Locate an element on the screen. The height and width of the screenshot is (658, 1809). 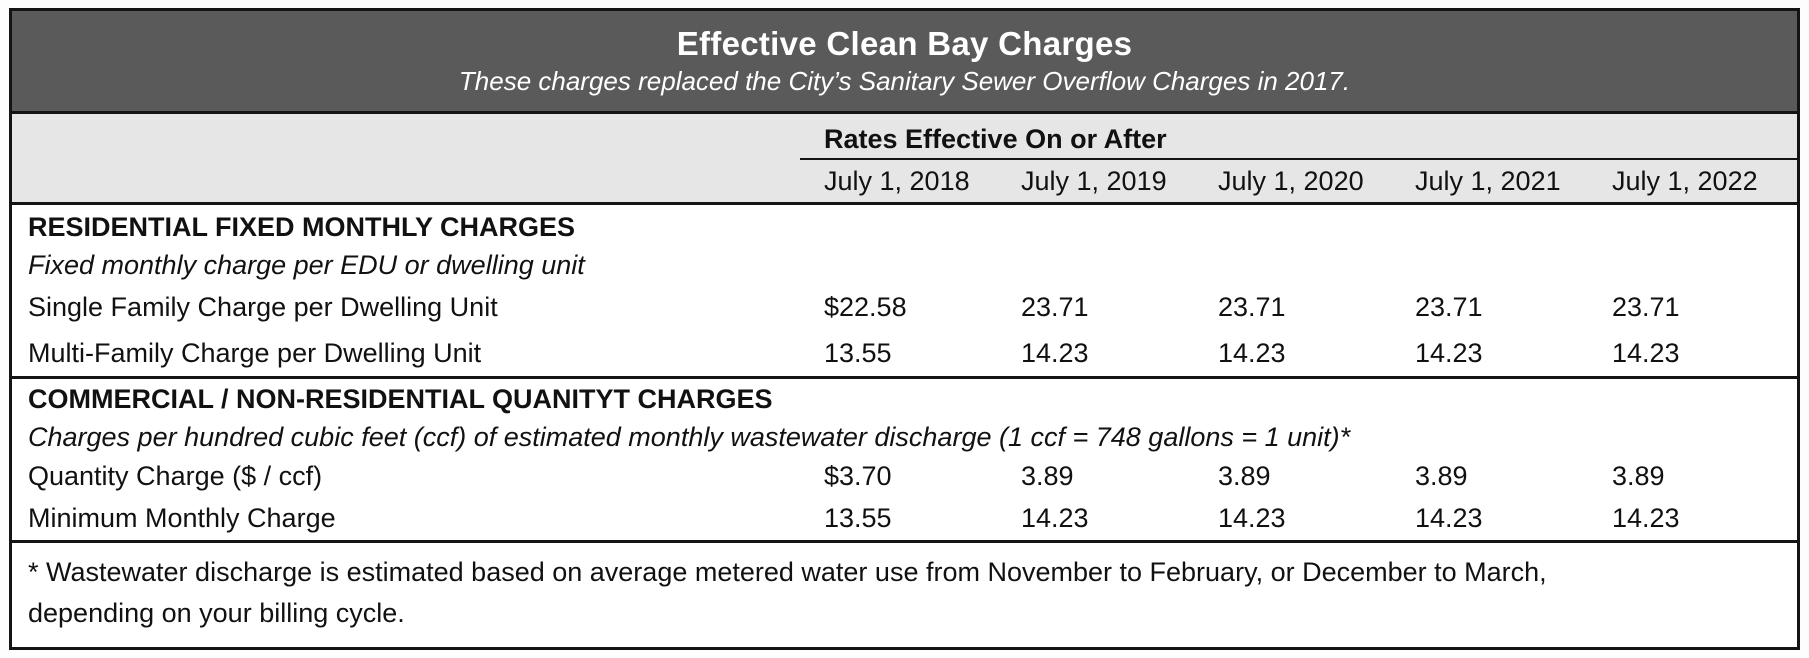
row-label: Quantity Charge ($ / ccf) is located at coordinates (175, 476).